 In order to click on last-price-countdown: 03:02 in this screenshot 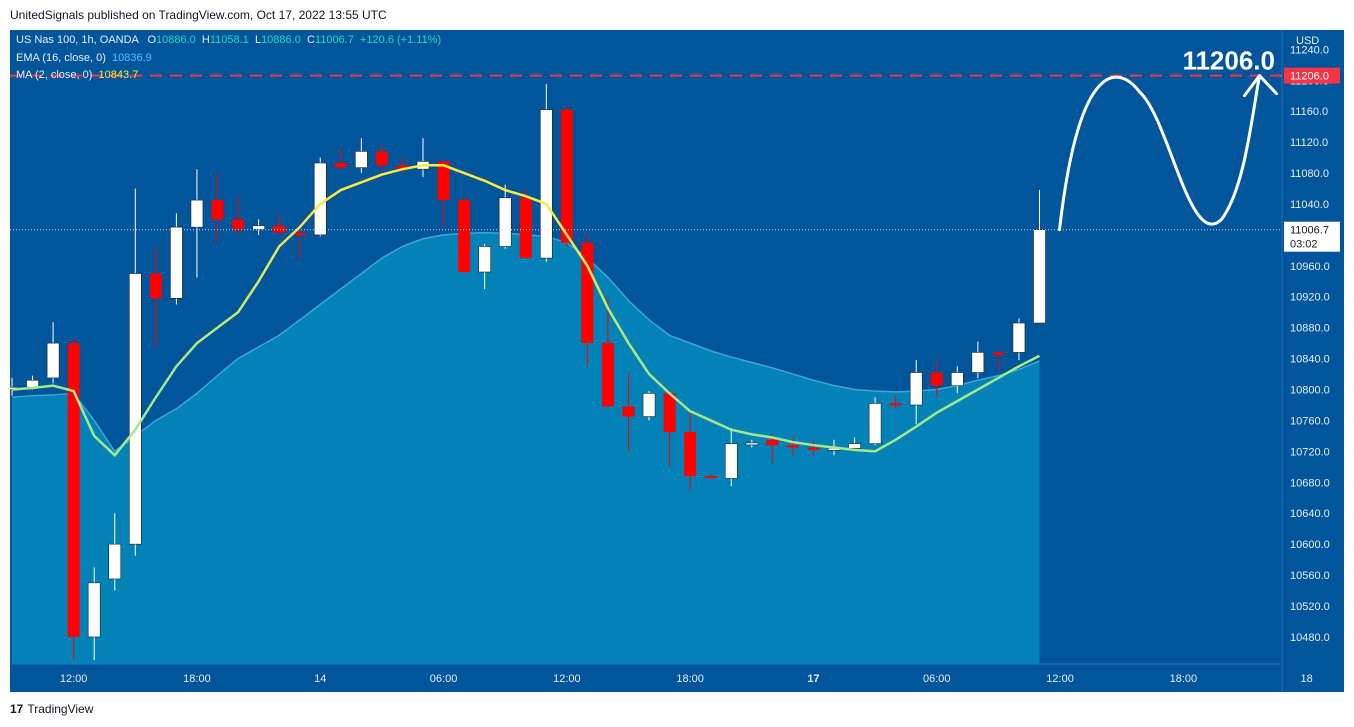, I will do `click(1304, 245)`.